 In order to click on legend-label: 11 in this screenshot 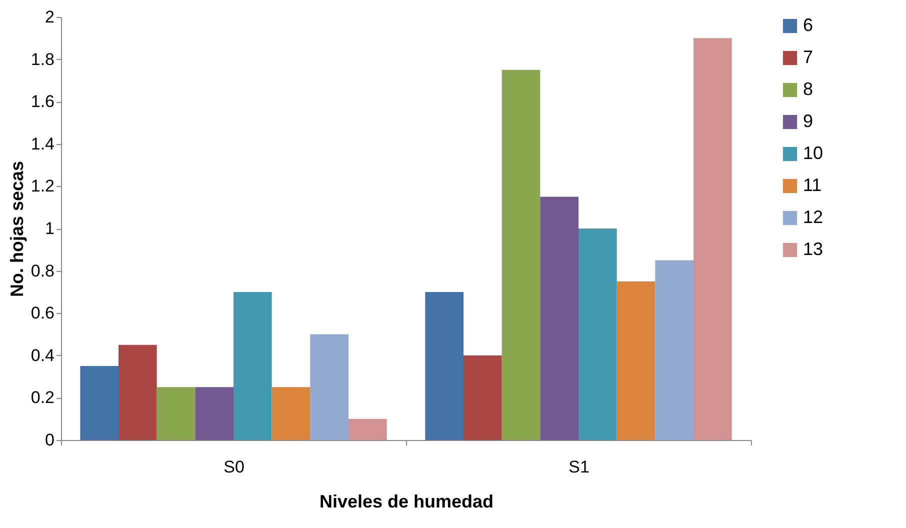, I will do `click(812, 185)`.